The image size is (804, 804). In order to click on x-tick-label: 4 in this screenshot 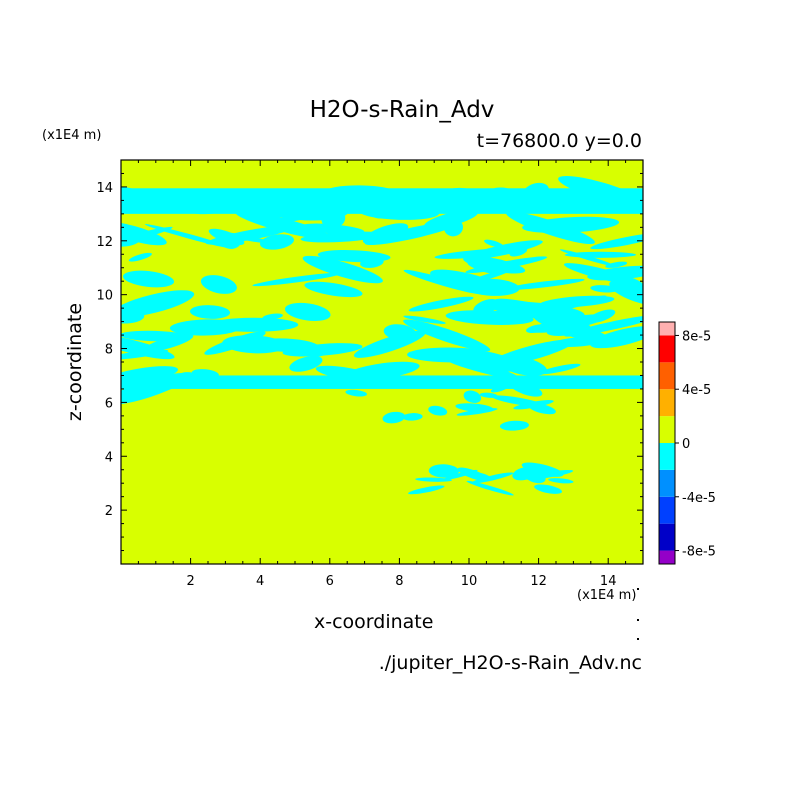, I will do `click(260, 581)`.